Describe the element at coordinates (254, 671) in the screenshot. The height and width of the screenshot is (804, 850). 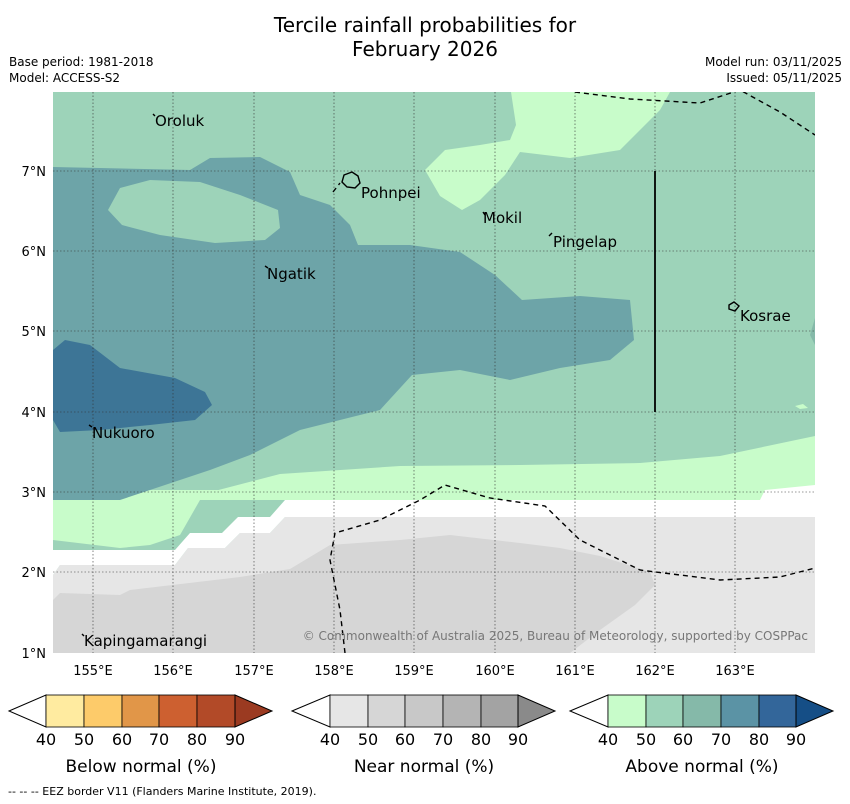
I see `lon-tick: 157°E` at that location.